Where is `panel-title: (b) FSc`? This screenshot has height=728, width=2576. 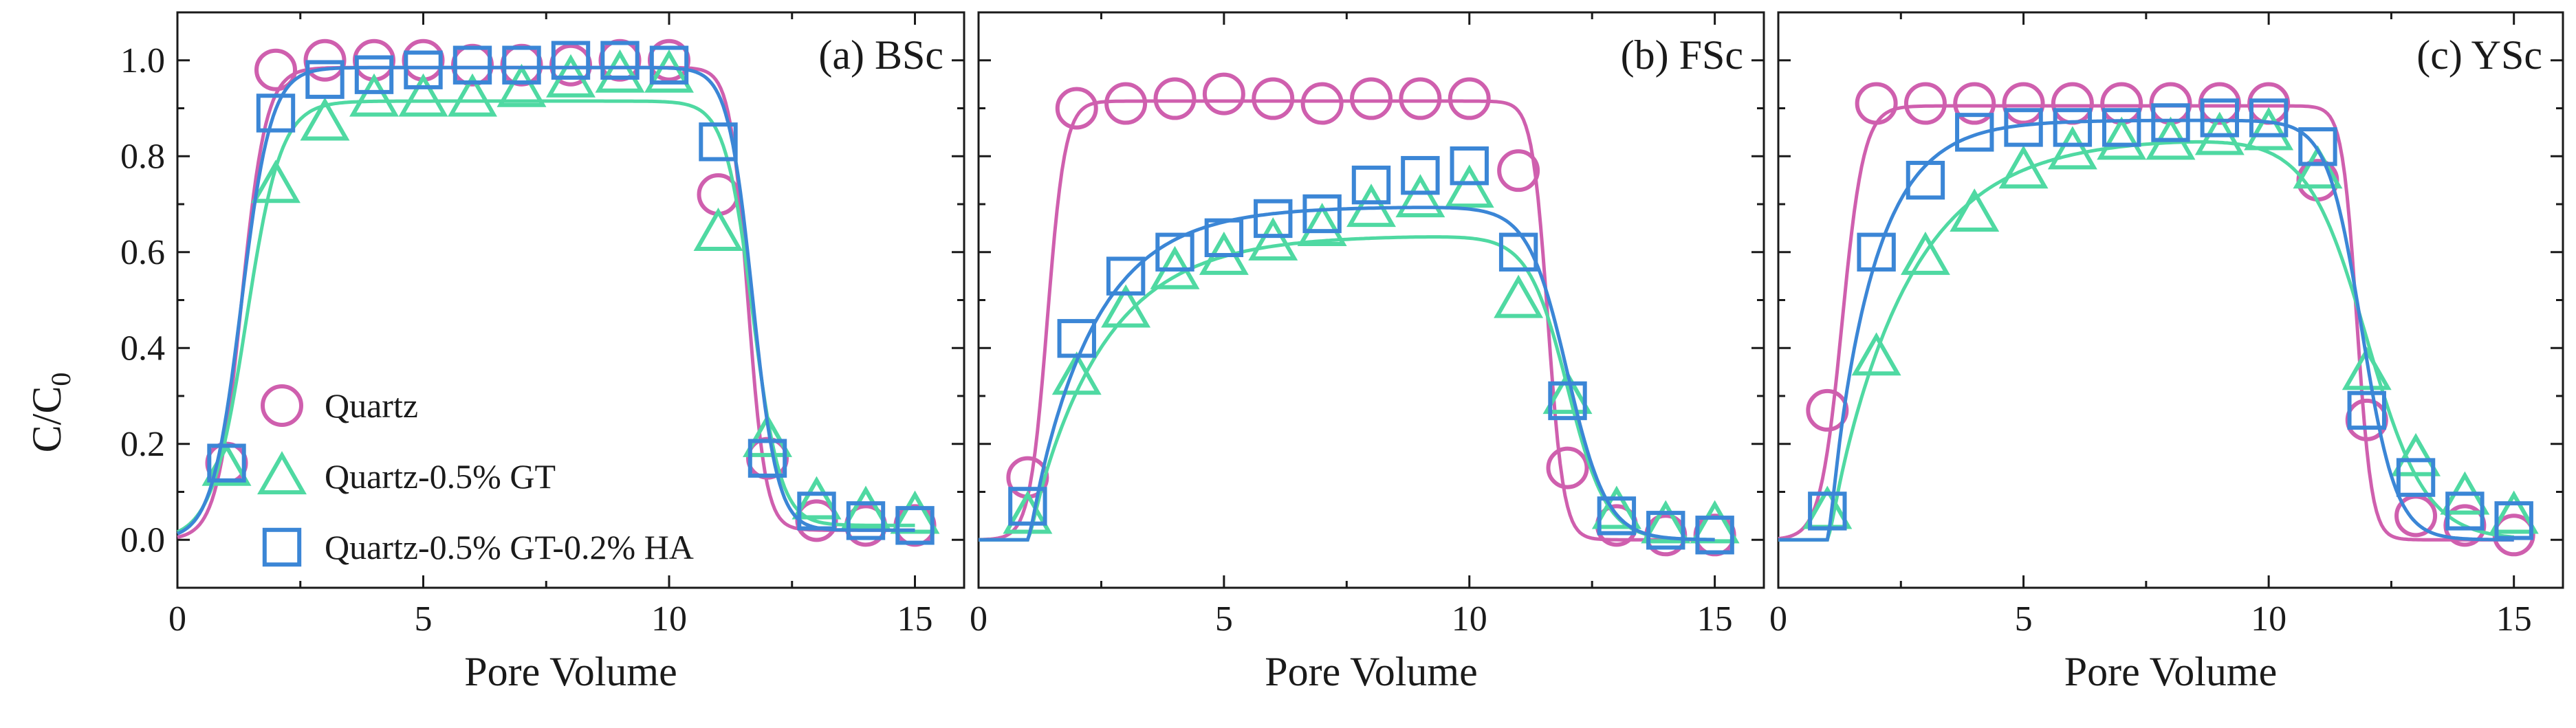
panel-title: (b) FSc is located at coordinates (1682, 55).